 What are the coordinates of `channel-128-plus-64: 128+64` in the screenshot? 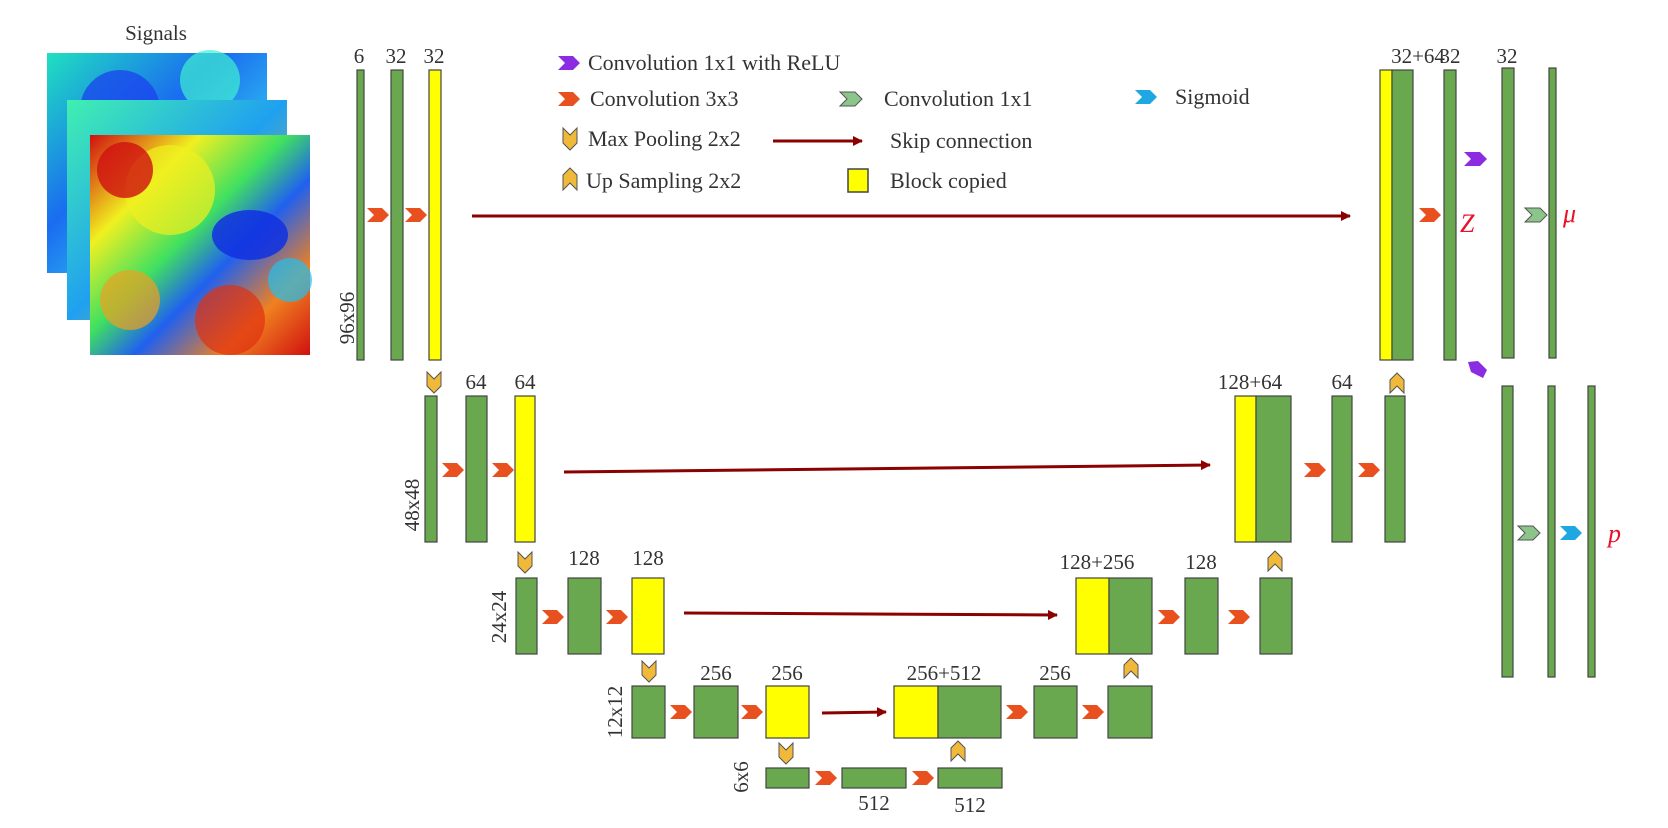 It's located at (1250, 382).